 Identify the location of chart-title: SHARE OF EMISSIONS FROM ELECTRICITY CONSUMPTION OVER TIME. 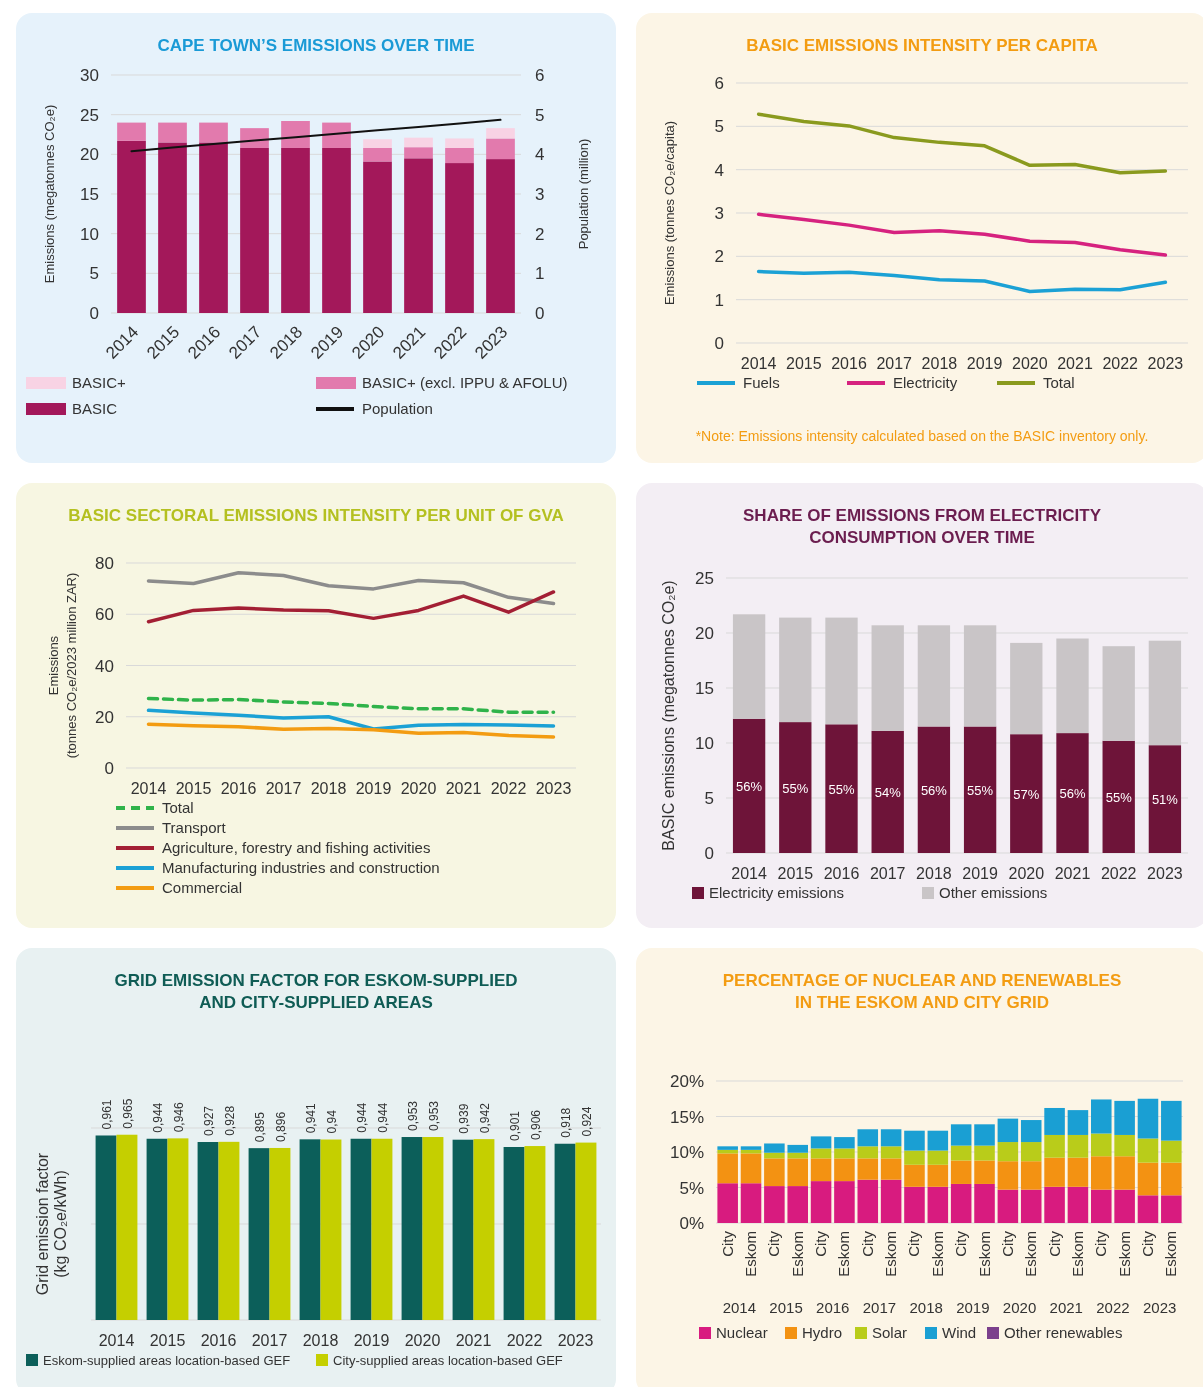
(922, 526).